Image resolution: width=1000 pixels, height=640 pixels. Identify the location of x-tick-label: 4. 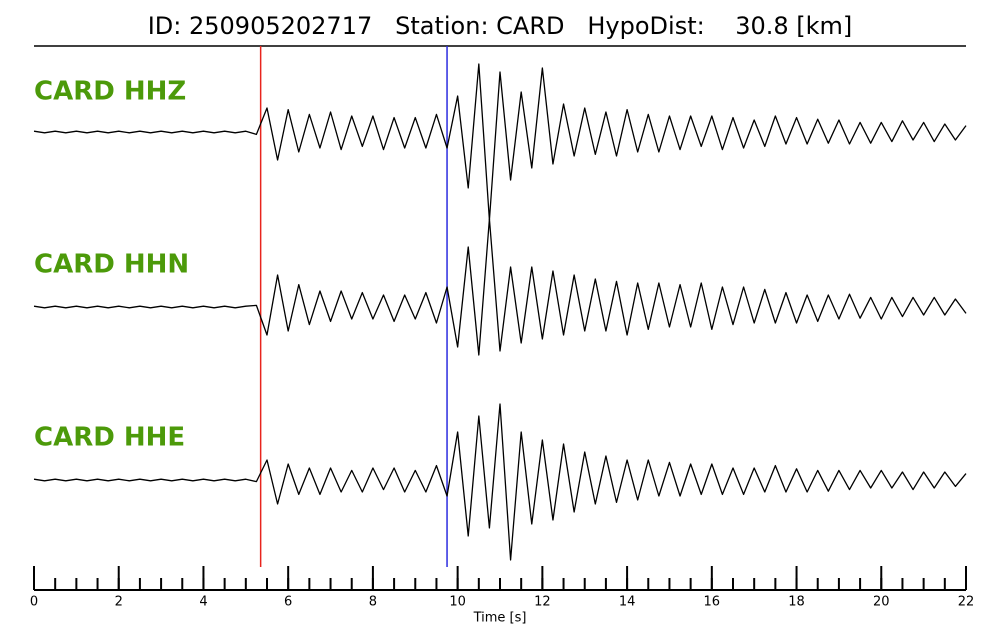
(203, 602).